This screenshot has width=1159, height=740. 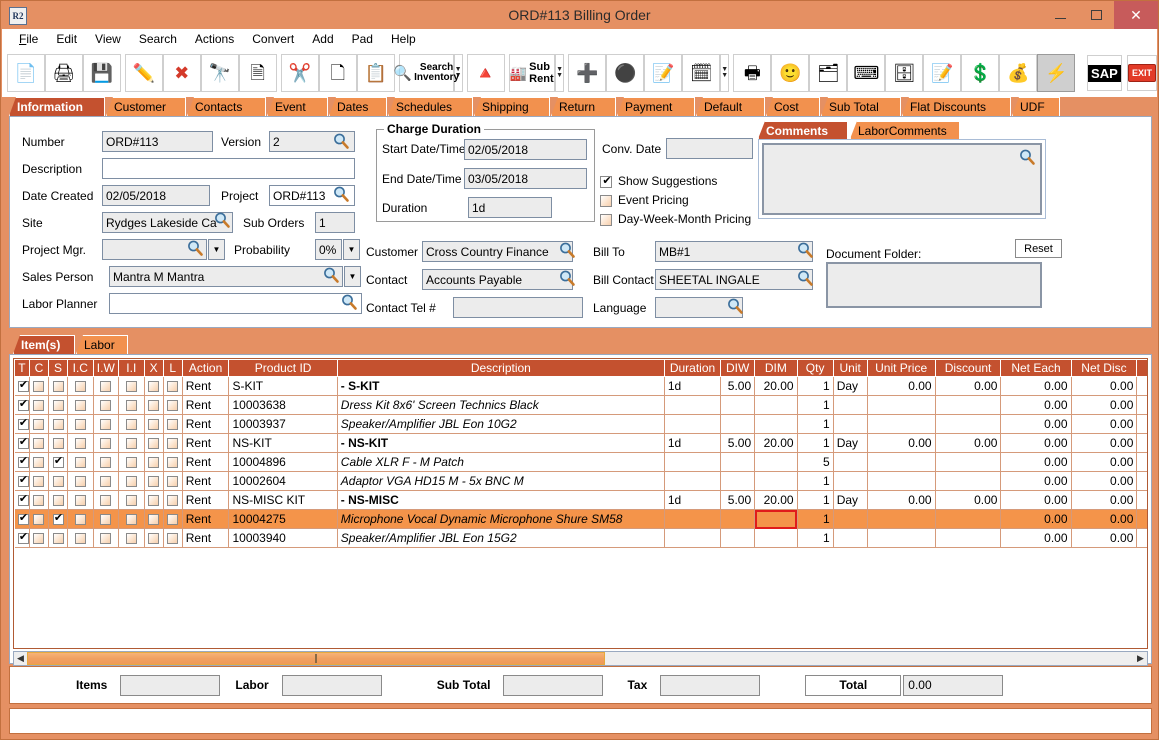 What do you see at coordinates (815, 538) in the screenshot?
I see `cell-qty: 1` at bounding box center [815, 538].